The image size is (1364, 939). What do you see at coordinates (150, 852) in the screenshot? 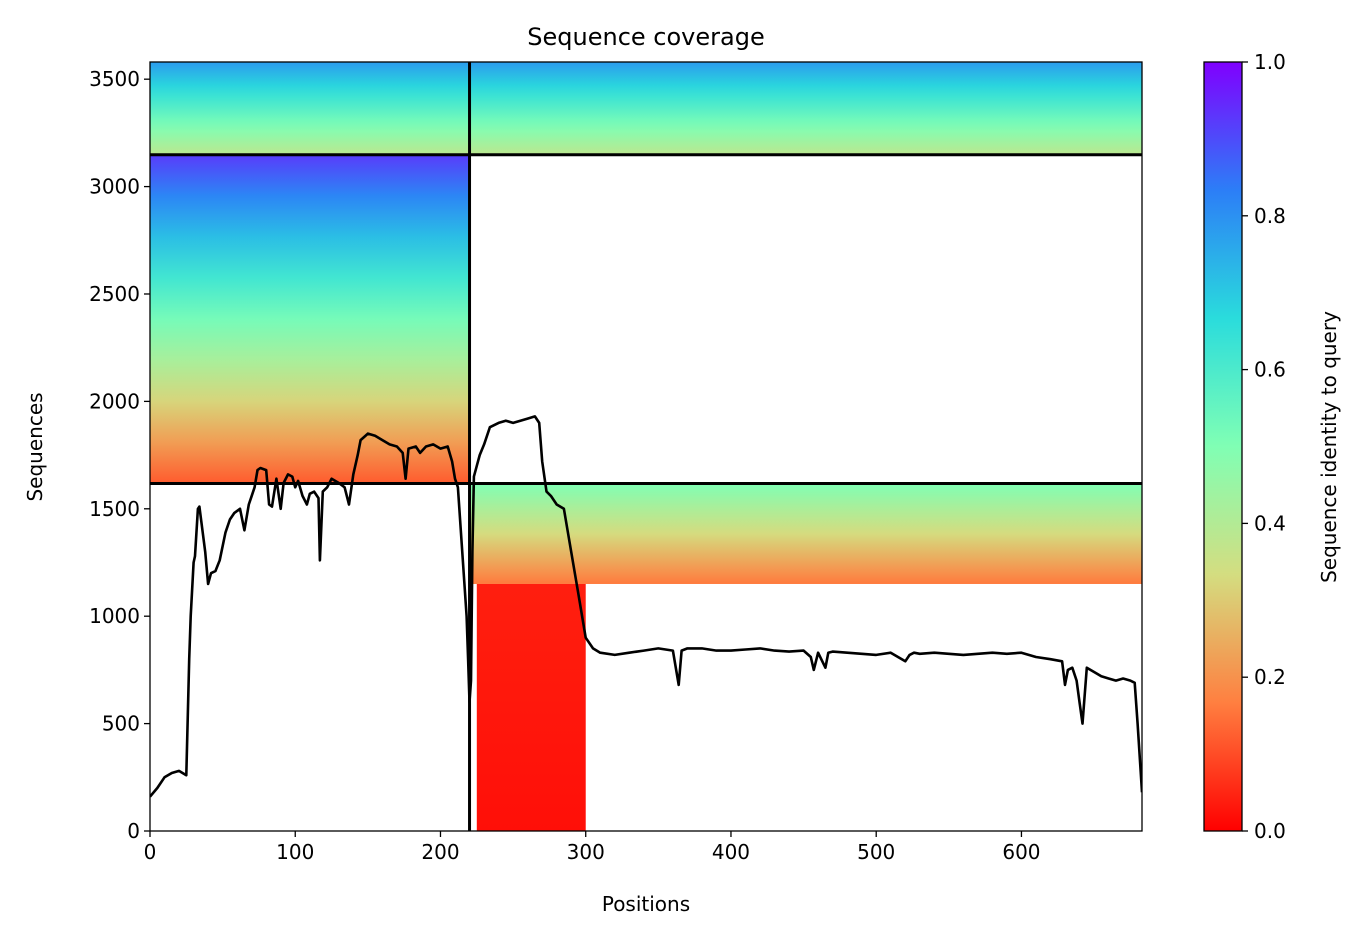
I see `x-tick-label: 0` at bounding box center [150, 852].